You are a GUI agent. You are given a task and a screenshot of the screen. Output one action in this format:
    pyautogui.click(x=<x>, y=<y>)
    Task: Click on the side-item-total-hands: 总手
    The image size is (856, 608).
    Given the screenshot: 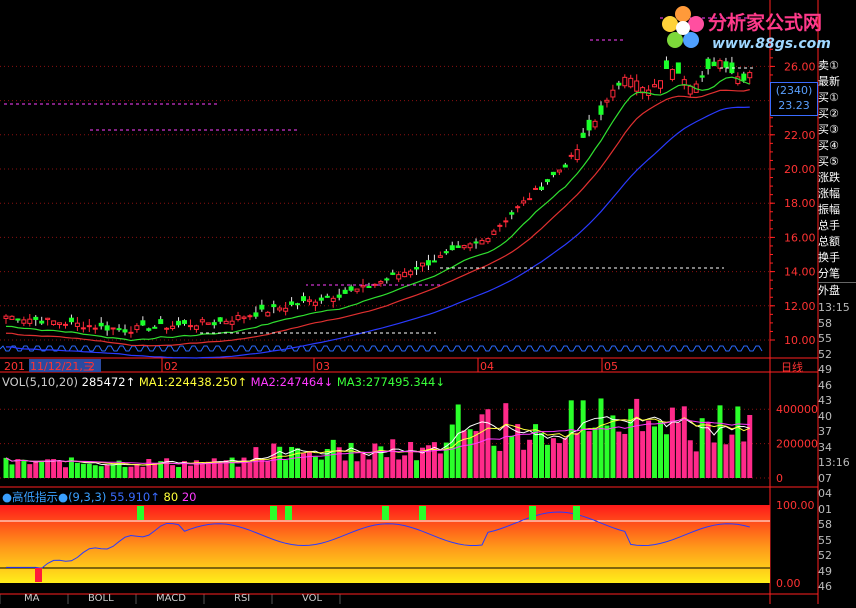 What is the action you would take?
    pyautogui.click(x=829, y=225)
    